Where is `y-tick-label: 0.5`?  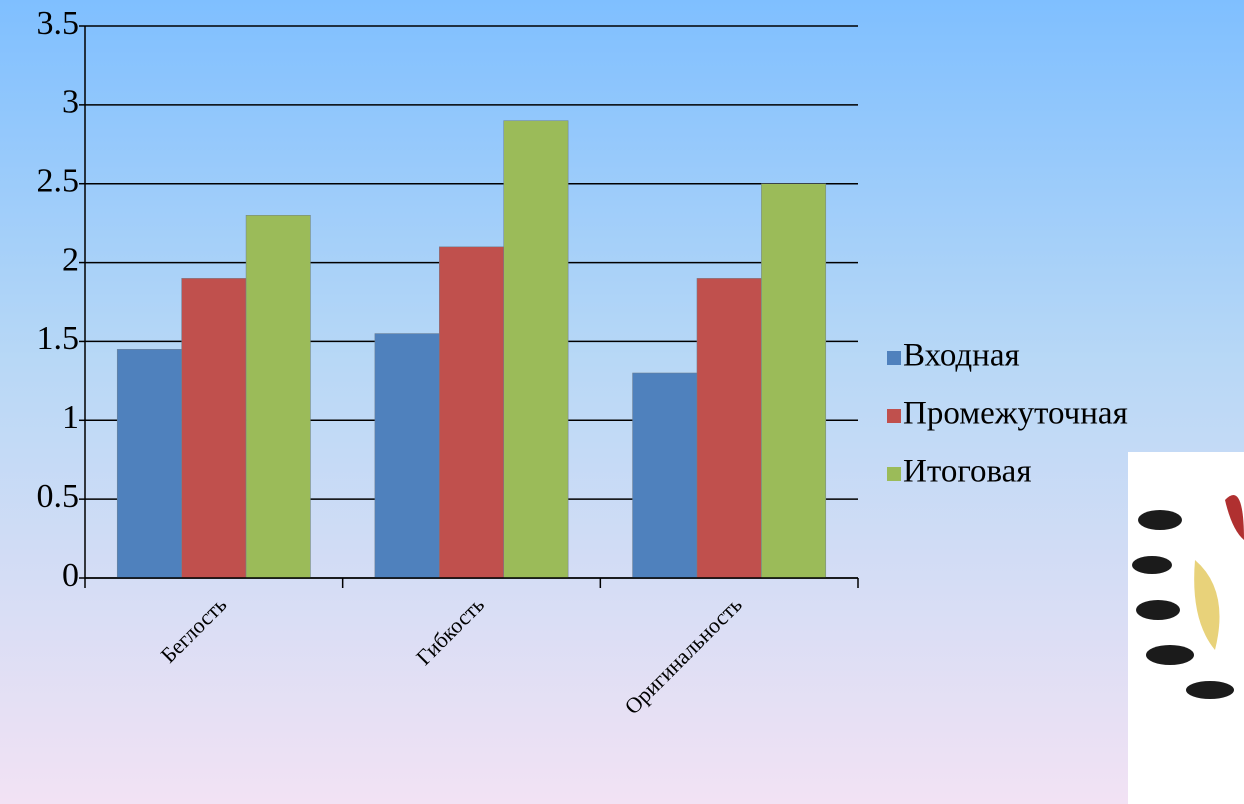 y-tick-label: 0.5 is located at coordinates (58, 496).